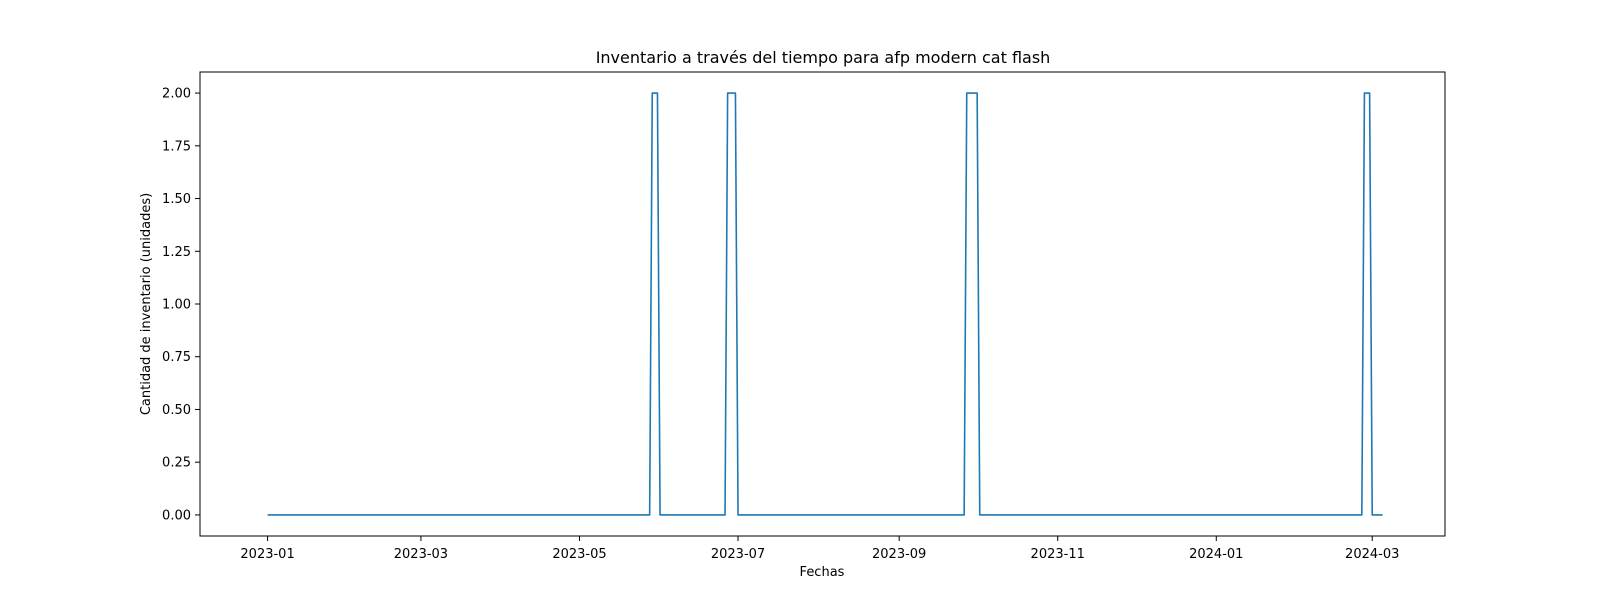  Describe the element at coordinates (176, 252) in the screenshot. I see `y-tick-label: 1.25` at that location.